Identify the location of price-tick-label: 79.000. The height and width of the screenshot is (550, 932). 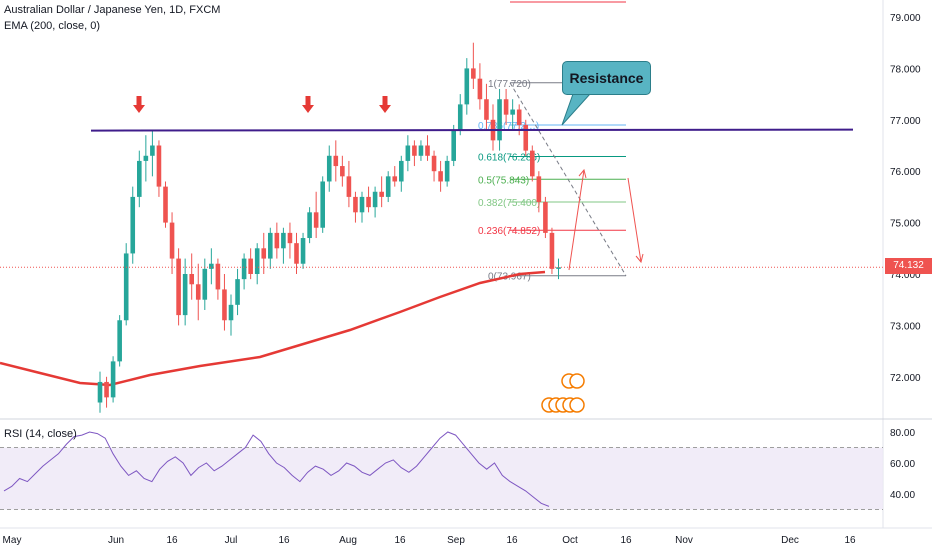
(905, 18).